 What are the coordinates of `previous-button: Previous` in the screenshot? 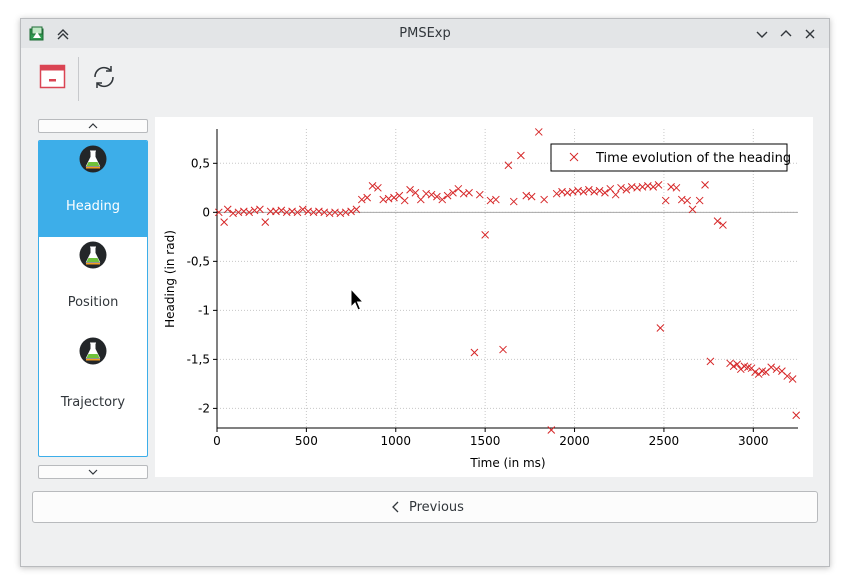 It's located at (425, 507).